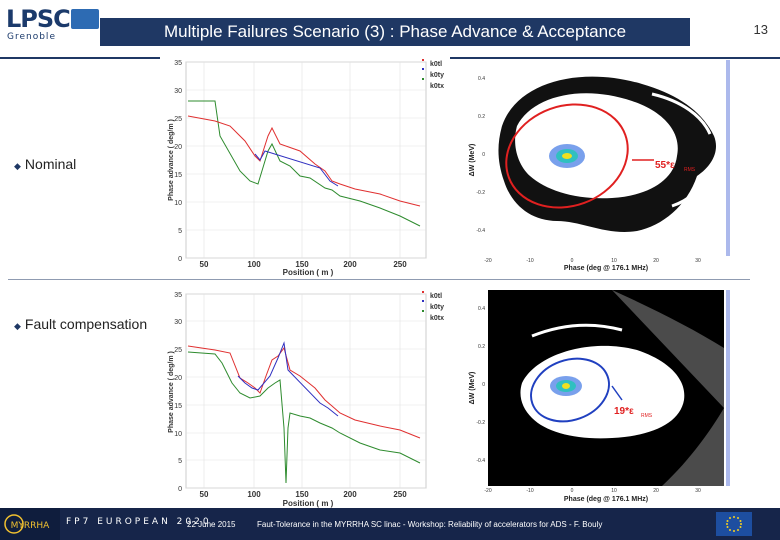 The height and width of the screenshot is (540, 780). I want to click on y-tick: 10, so click(178, 434).